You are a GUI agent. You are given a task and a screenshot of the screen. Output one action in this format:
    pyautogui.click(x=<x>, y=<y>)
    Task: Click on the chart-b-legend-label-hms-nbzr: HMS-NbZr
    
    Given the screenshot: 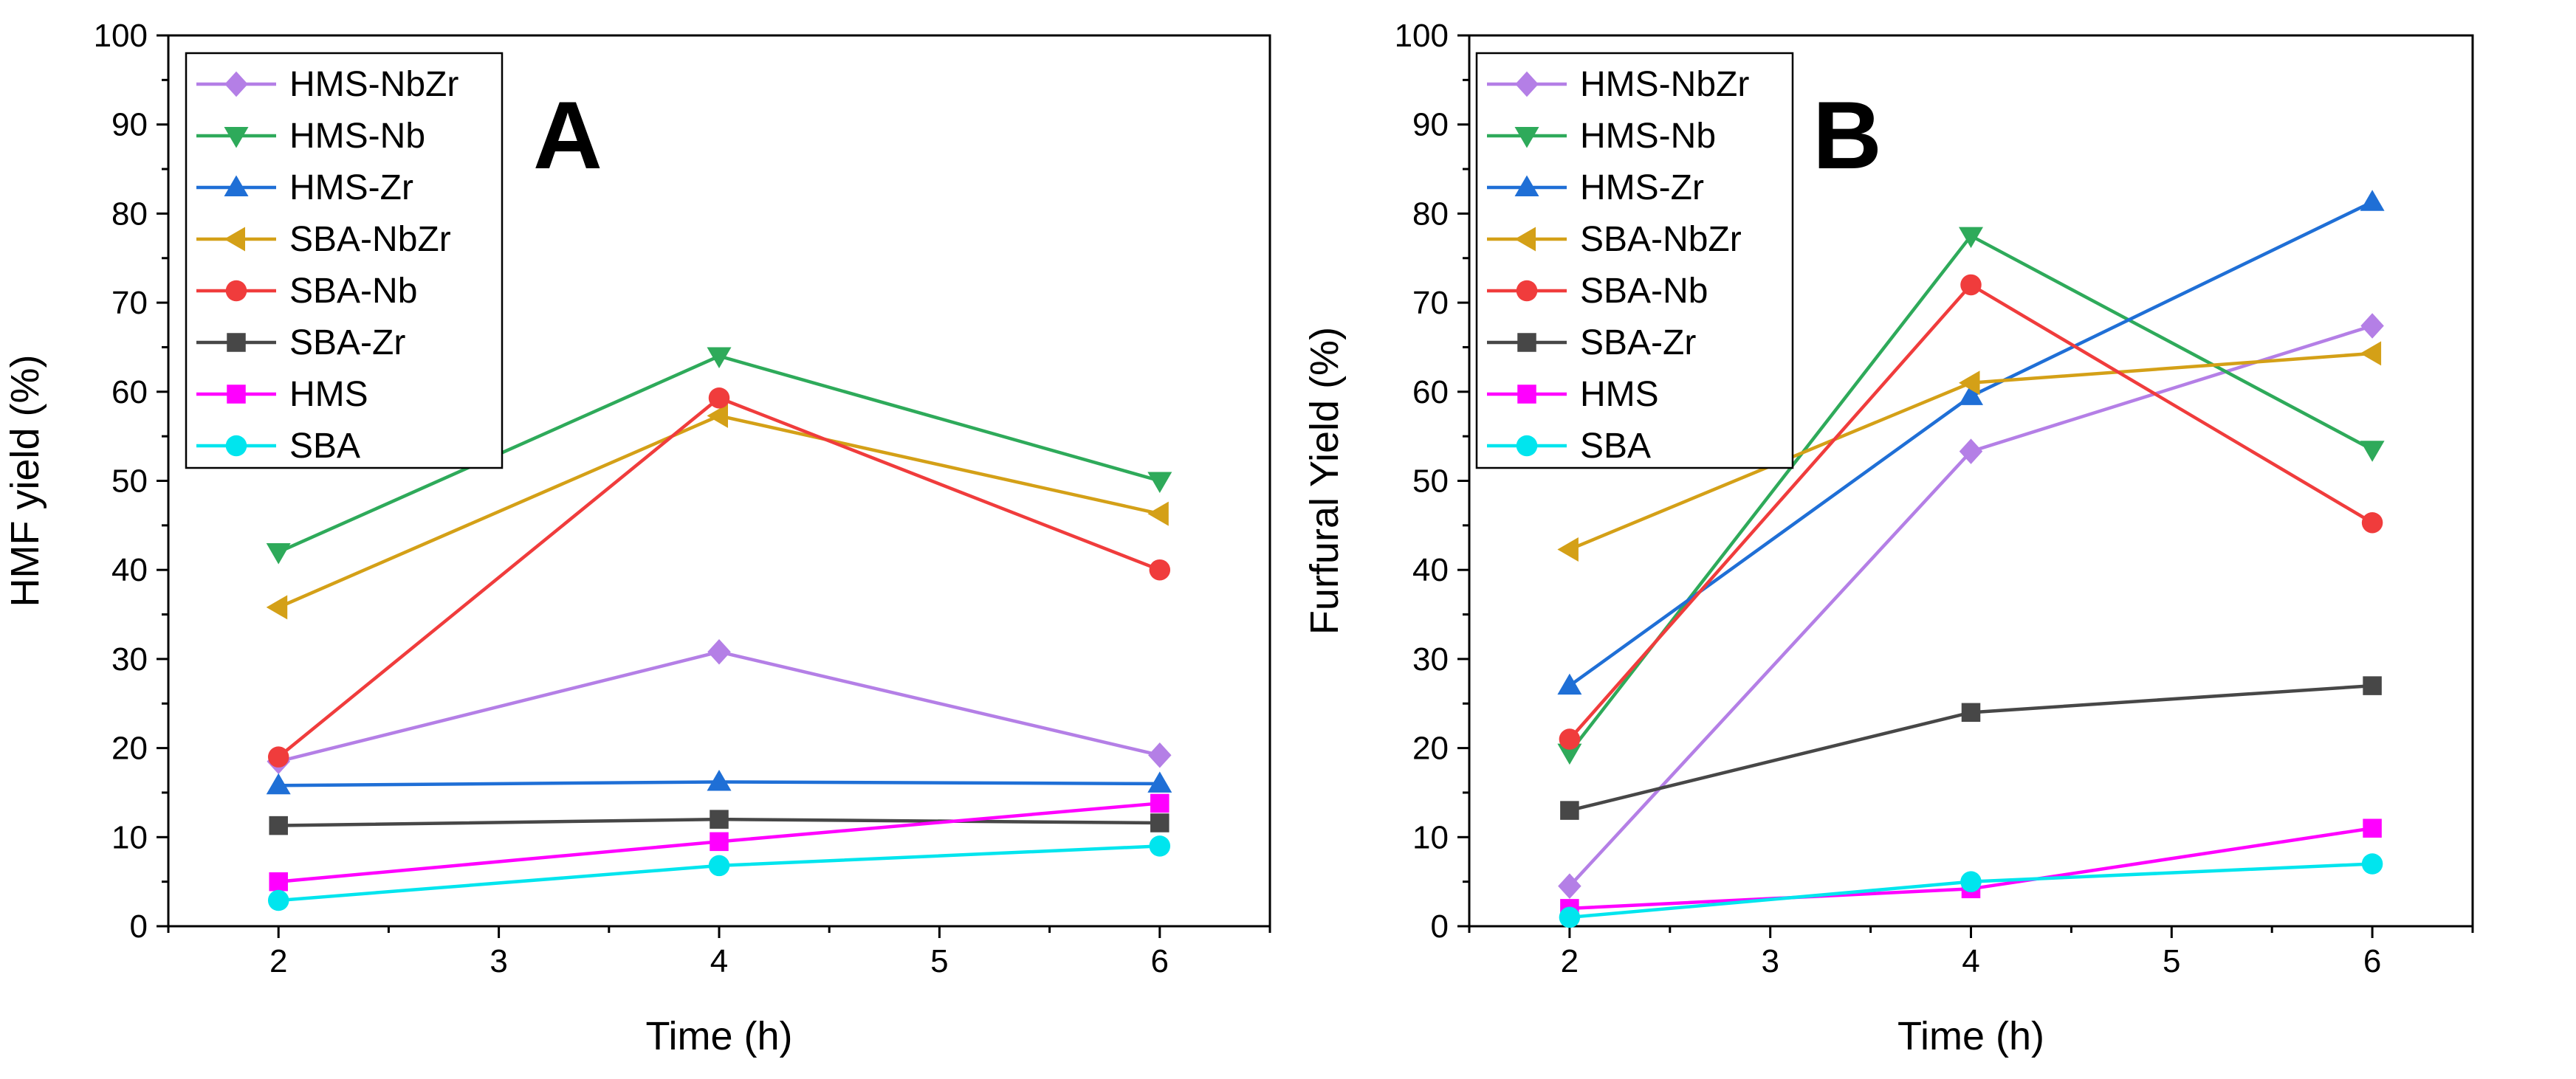 What is the action you would take?
    pyautogui.click(x=1664, y=84)
    